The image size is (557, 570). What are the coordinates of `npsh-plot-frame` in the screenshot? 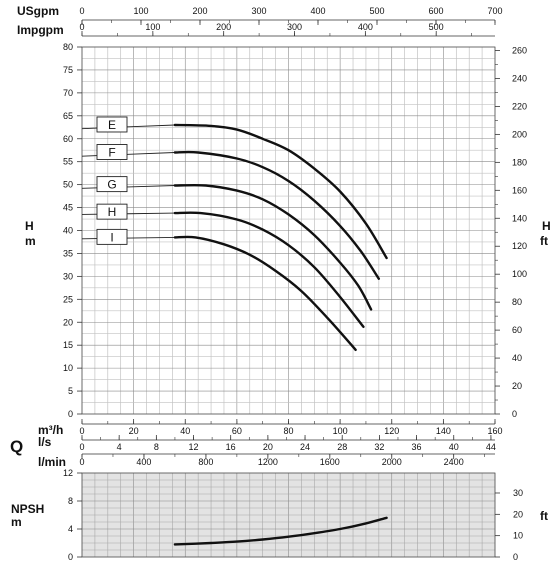 It's located at (288, 515).